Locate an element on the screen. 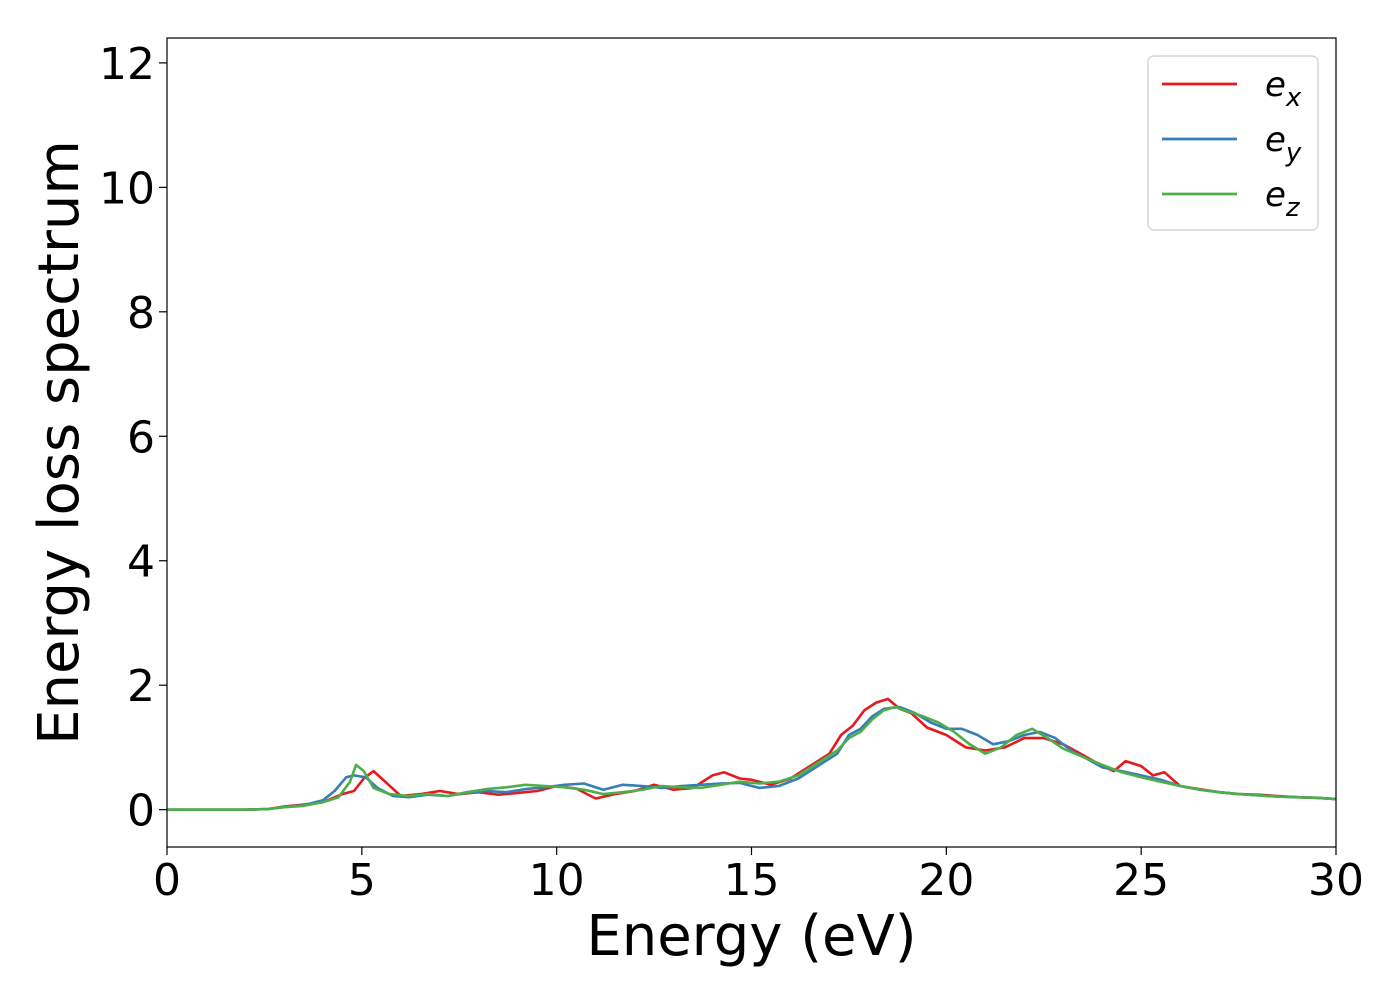 This screenshot has height=1000, width=1400. legend-box is located at coordinates (1233, 143).